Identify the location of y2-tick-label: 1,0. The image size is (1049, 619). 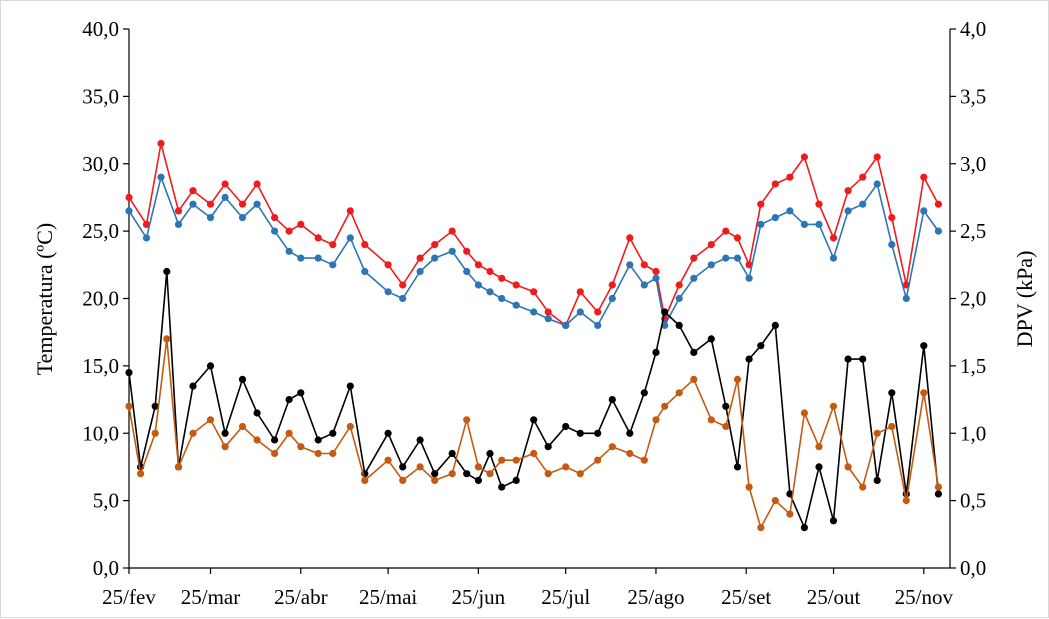
(973, 433).